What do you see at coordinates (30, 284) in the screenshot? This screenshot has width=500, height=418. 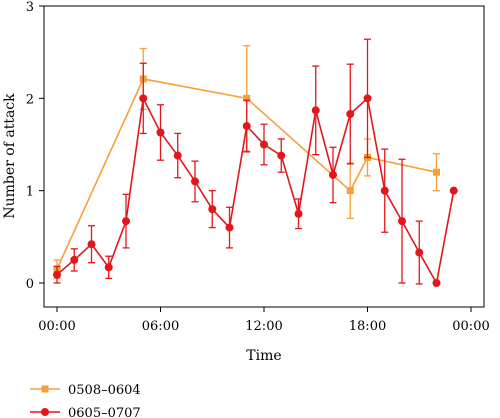 I see `y-tick-label: 0` at bounding box center [30, 284].